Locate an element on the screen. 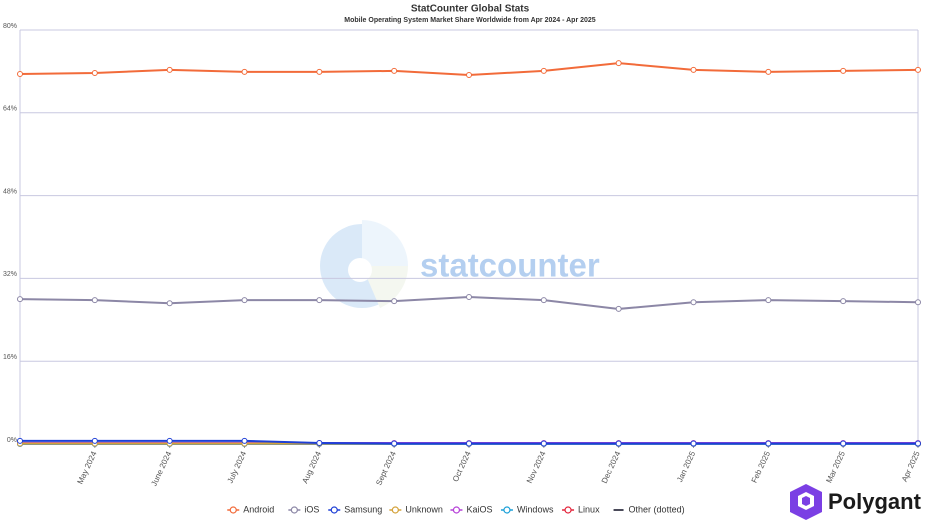 Image resolution: width=940 pixels, height=527 pixels. y-tick-label: 64% is located at coordinates (10, 109).